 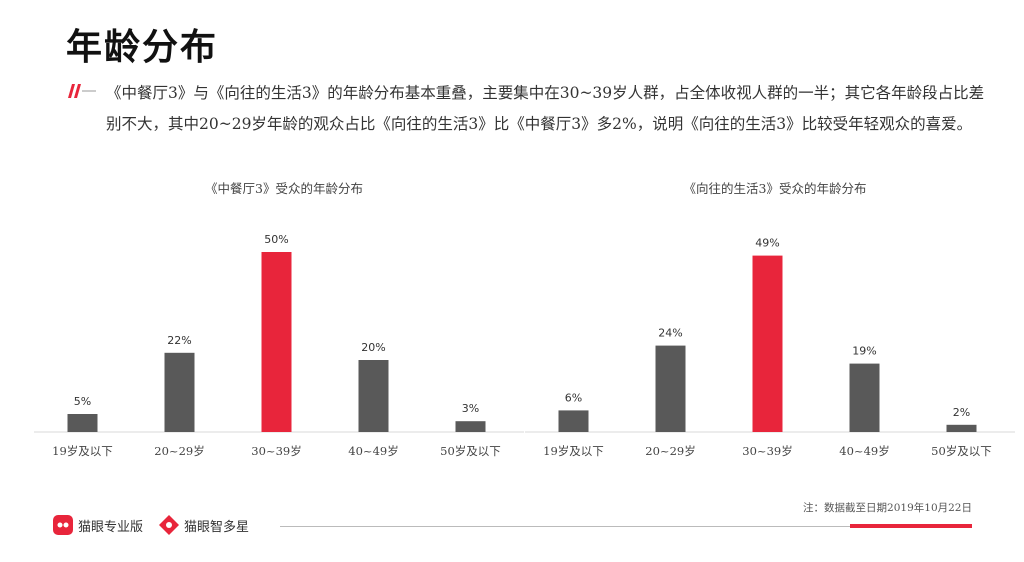 I want to click on slash-accent-icon, so click(x=82, y=91).